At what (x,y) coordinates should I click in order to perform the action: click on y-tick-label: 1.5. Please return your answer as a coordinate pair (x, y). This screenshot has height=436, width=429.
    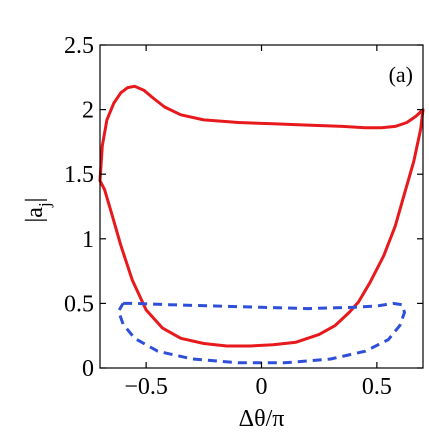
    Looking at the image, I should click on (79, 175).